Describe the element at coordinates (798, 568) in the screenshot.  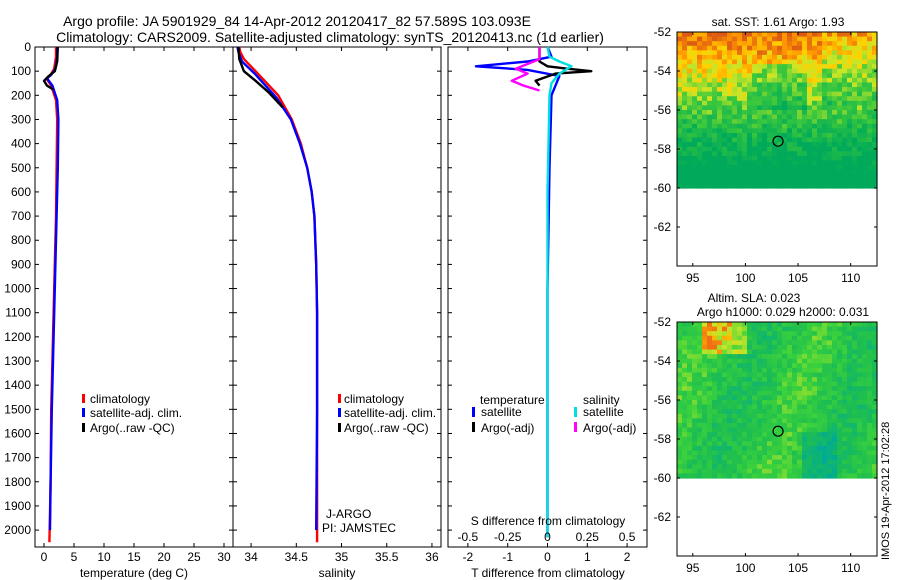
I see `map-x-tick-label: 105` at that location.